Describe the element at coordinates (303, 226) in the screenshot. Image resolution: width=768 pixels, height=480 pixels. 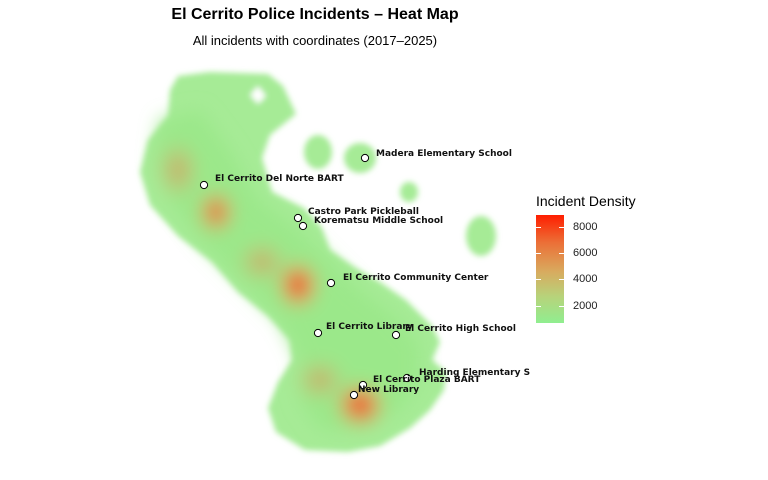
I see `landmark-point-korematsu` at that location.